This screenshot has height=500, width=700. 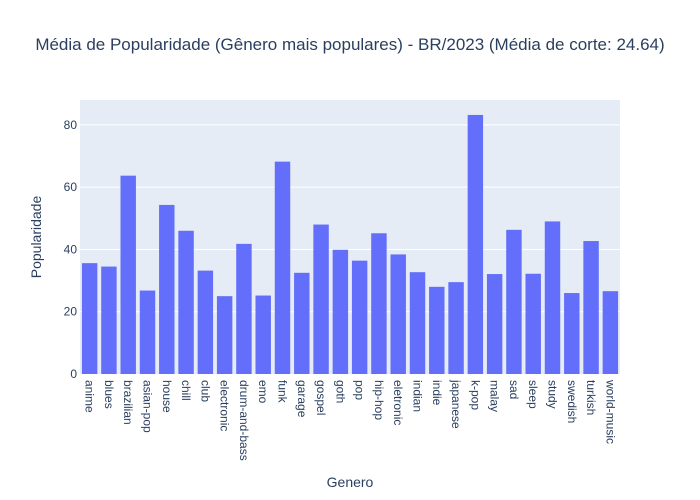 What do you see at coordinates (495, 396) in the screenshot?
I see `x-tick-label: malay` at bounding box center [495, 396].